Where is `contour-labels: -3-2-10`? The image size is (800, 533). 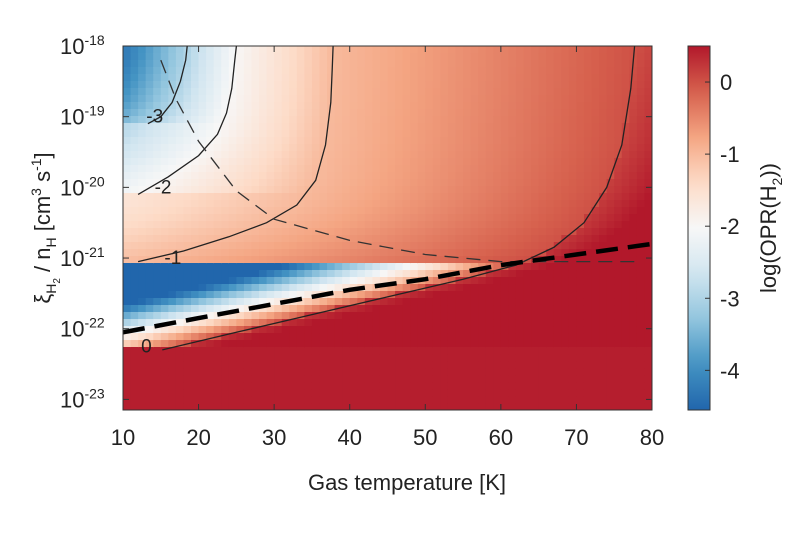 contour-labels: -3-2-10 is located at coordinates (161, 232).